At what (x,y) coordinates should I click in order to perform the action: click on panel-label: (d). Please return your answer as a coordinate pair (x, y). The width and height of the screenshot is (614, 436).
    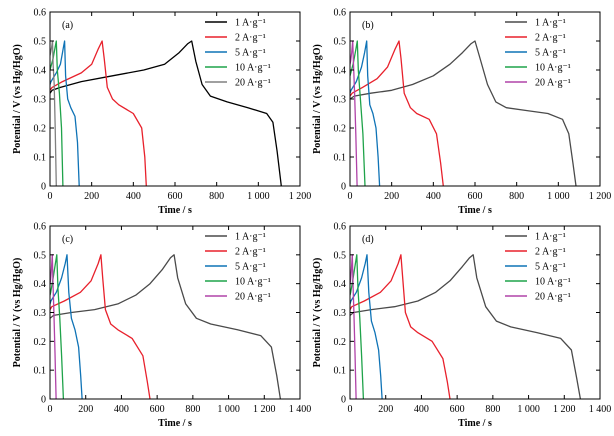
    Looking at the image, I should click on (368, 239).